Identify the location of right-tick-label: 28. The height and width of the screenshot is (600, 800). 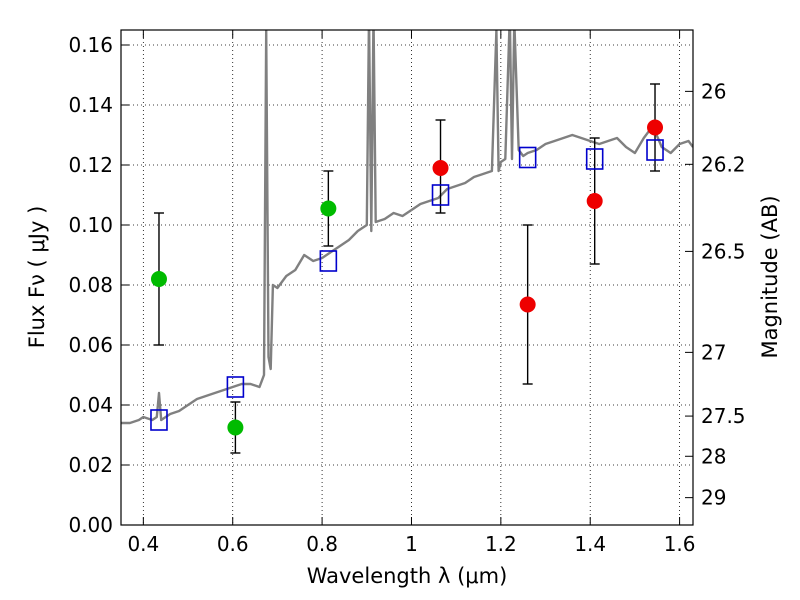
(713, 456).